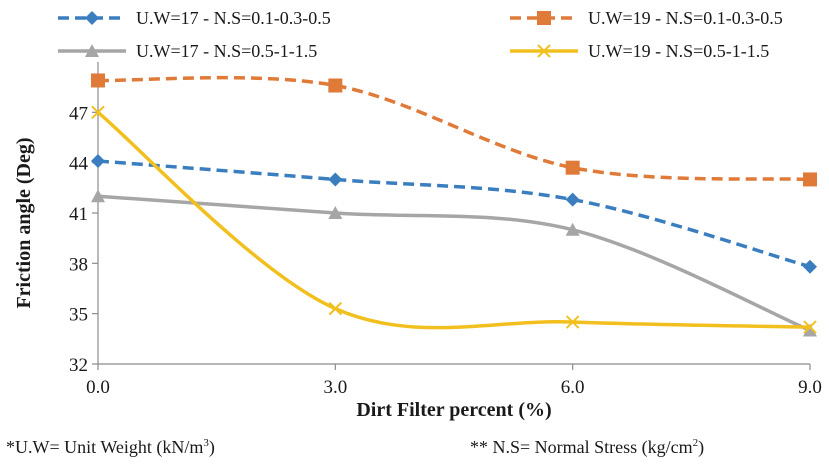  I want to click on legend-label-3: U.W=17 - N.S=0.5-1-1.5, so click(226, 51).